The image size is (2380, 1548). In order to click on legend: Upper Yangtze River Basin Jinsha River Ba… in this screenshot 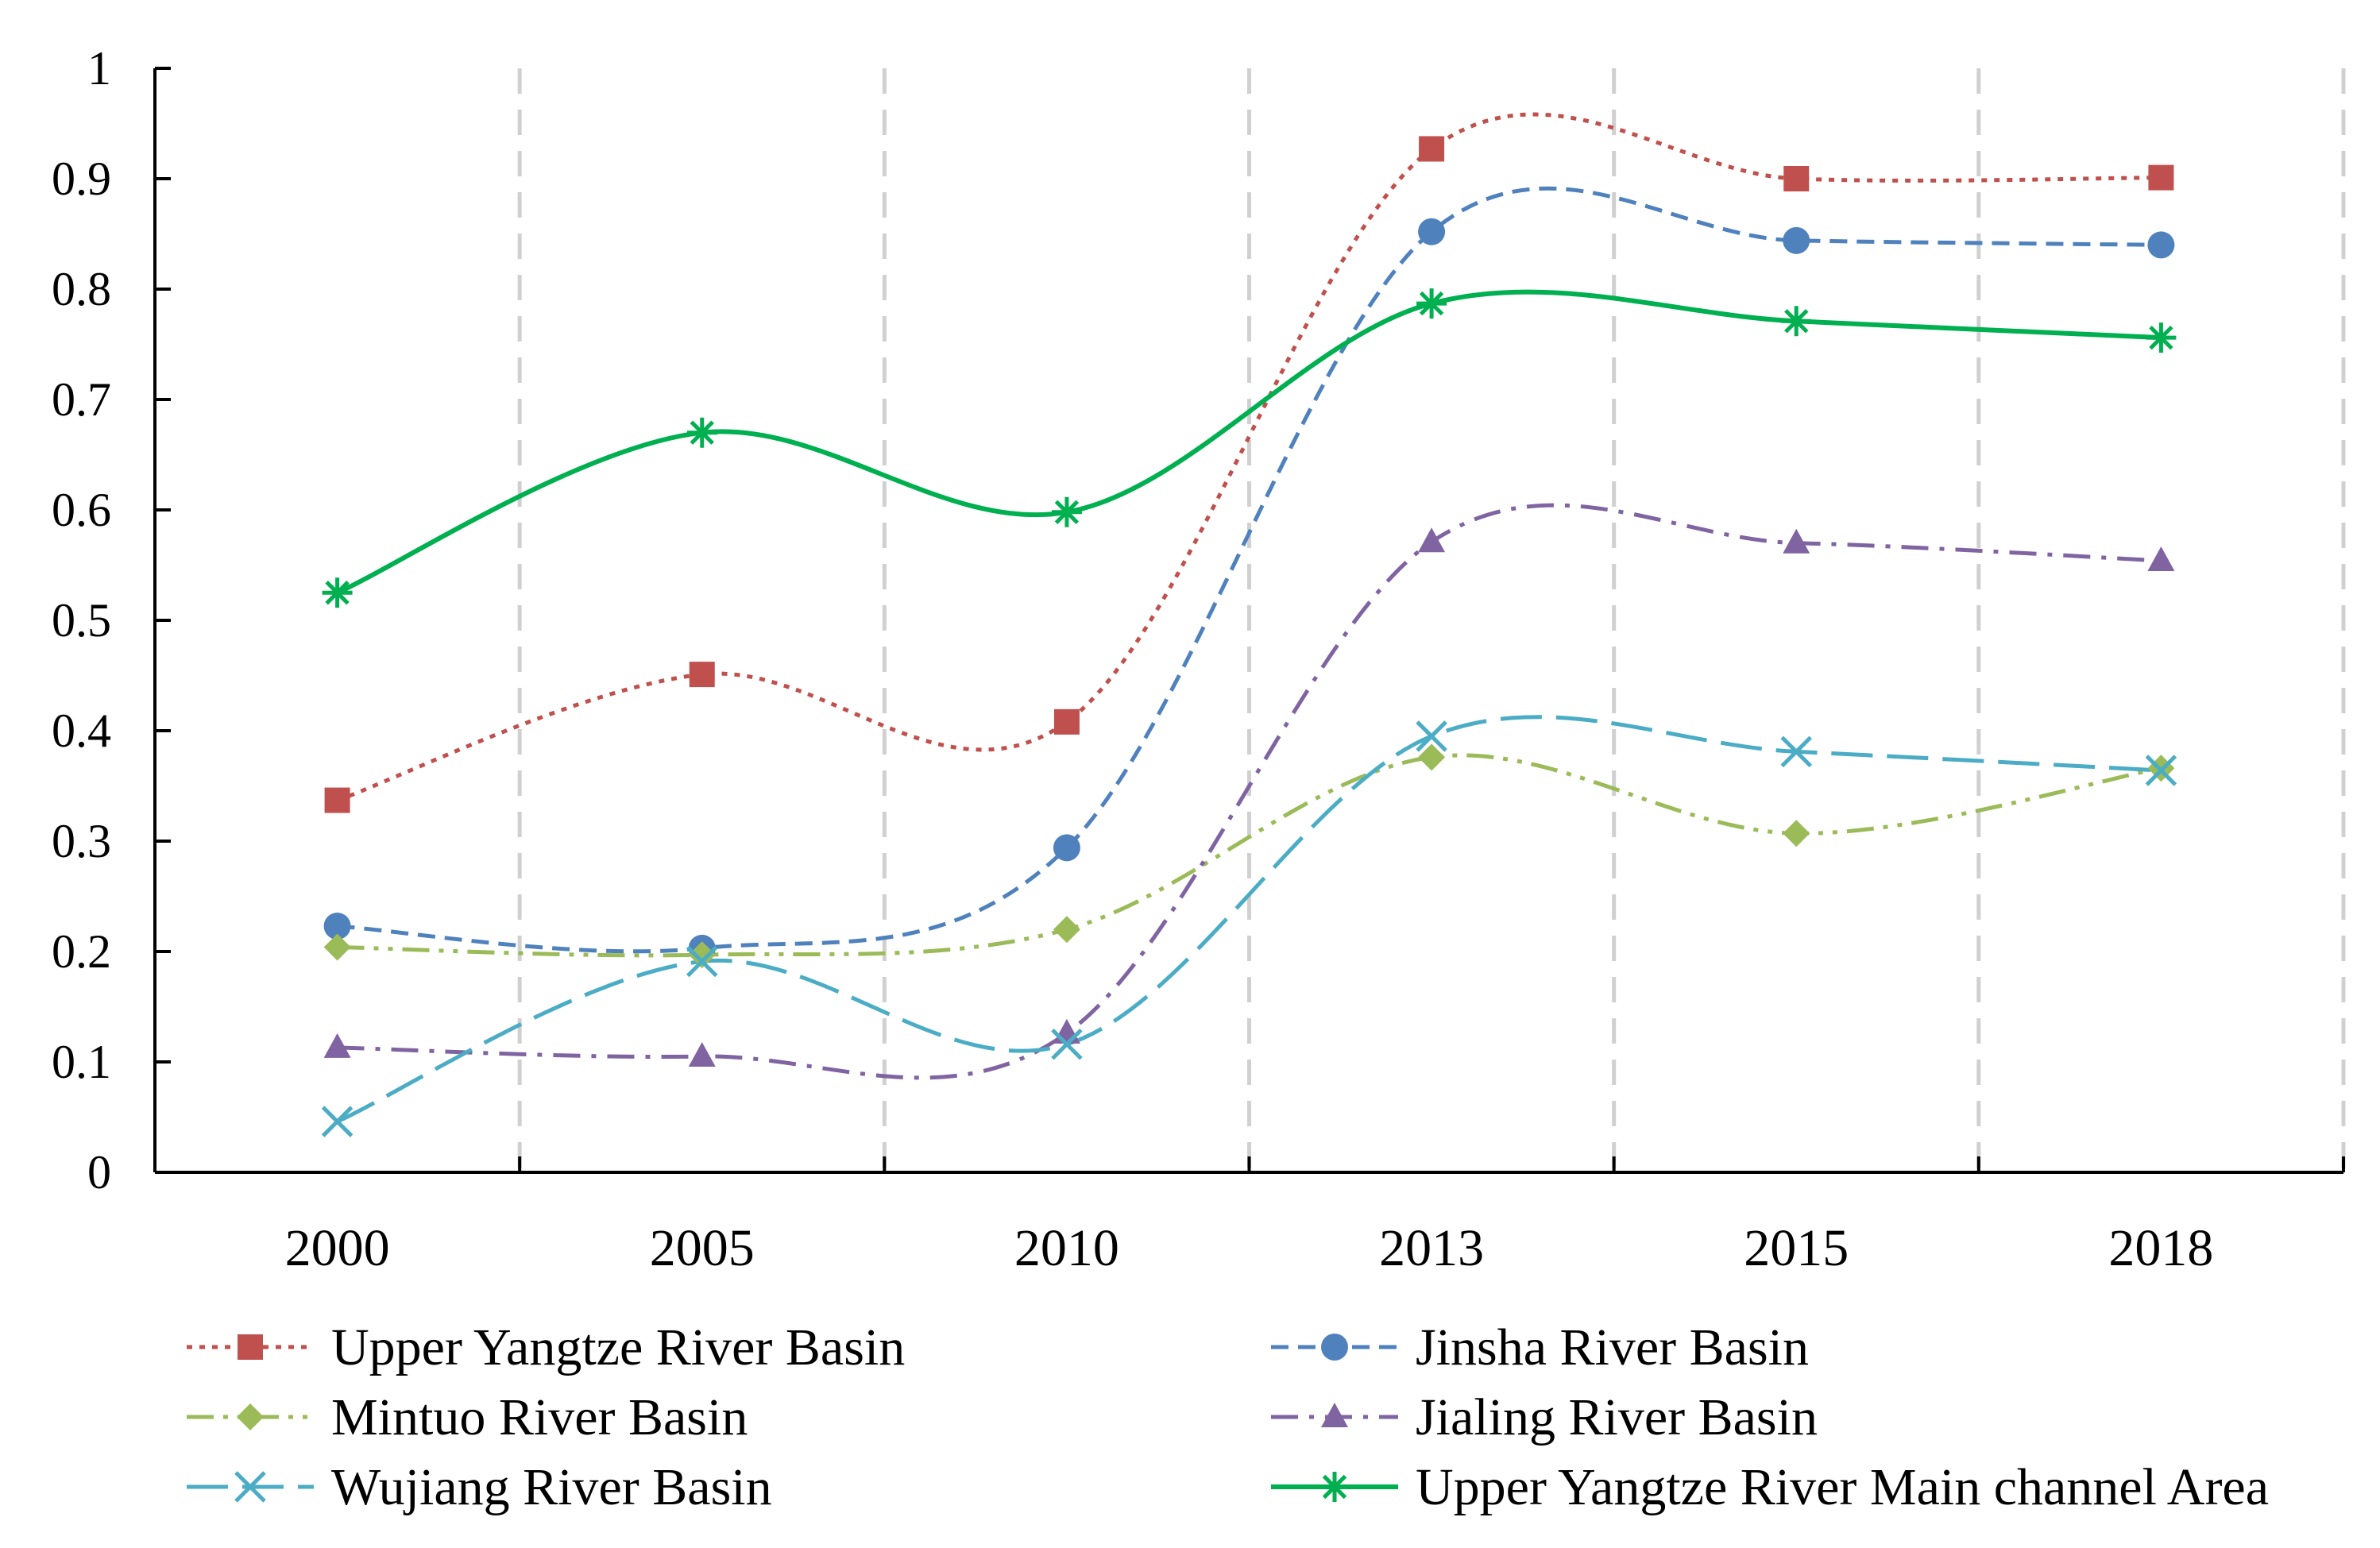, I will do `click(1228, 1417)`.